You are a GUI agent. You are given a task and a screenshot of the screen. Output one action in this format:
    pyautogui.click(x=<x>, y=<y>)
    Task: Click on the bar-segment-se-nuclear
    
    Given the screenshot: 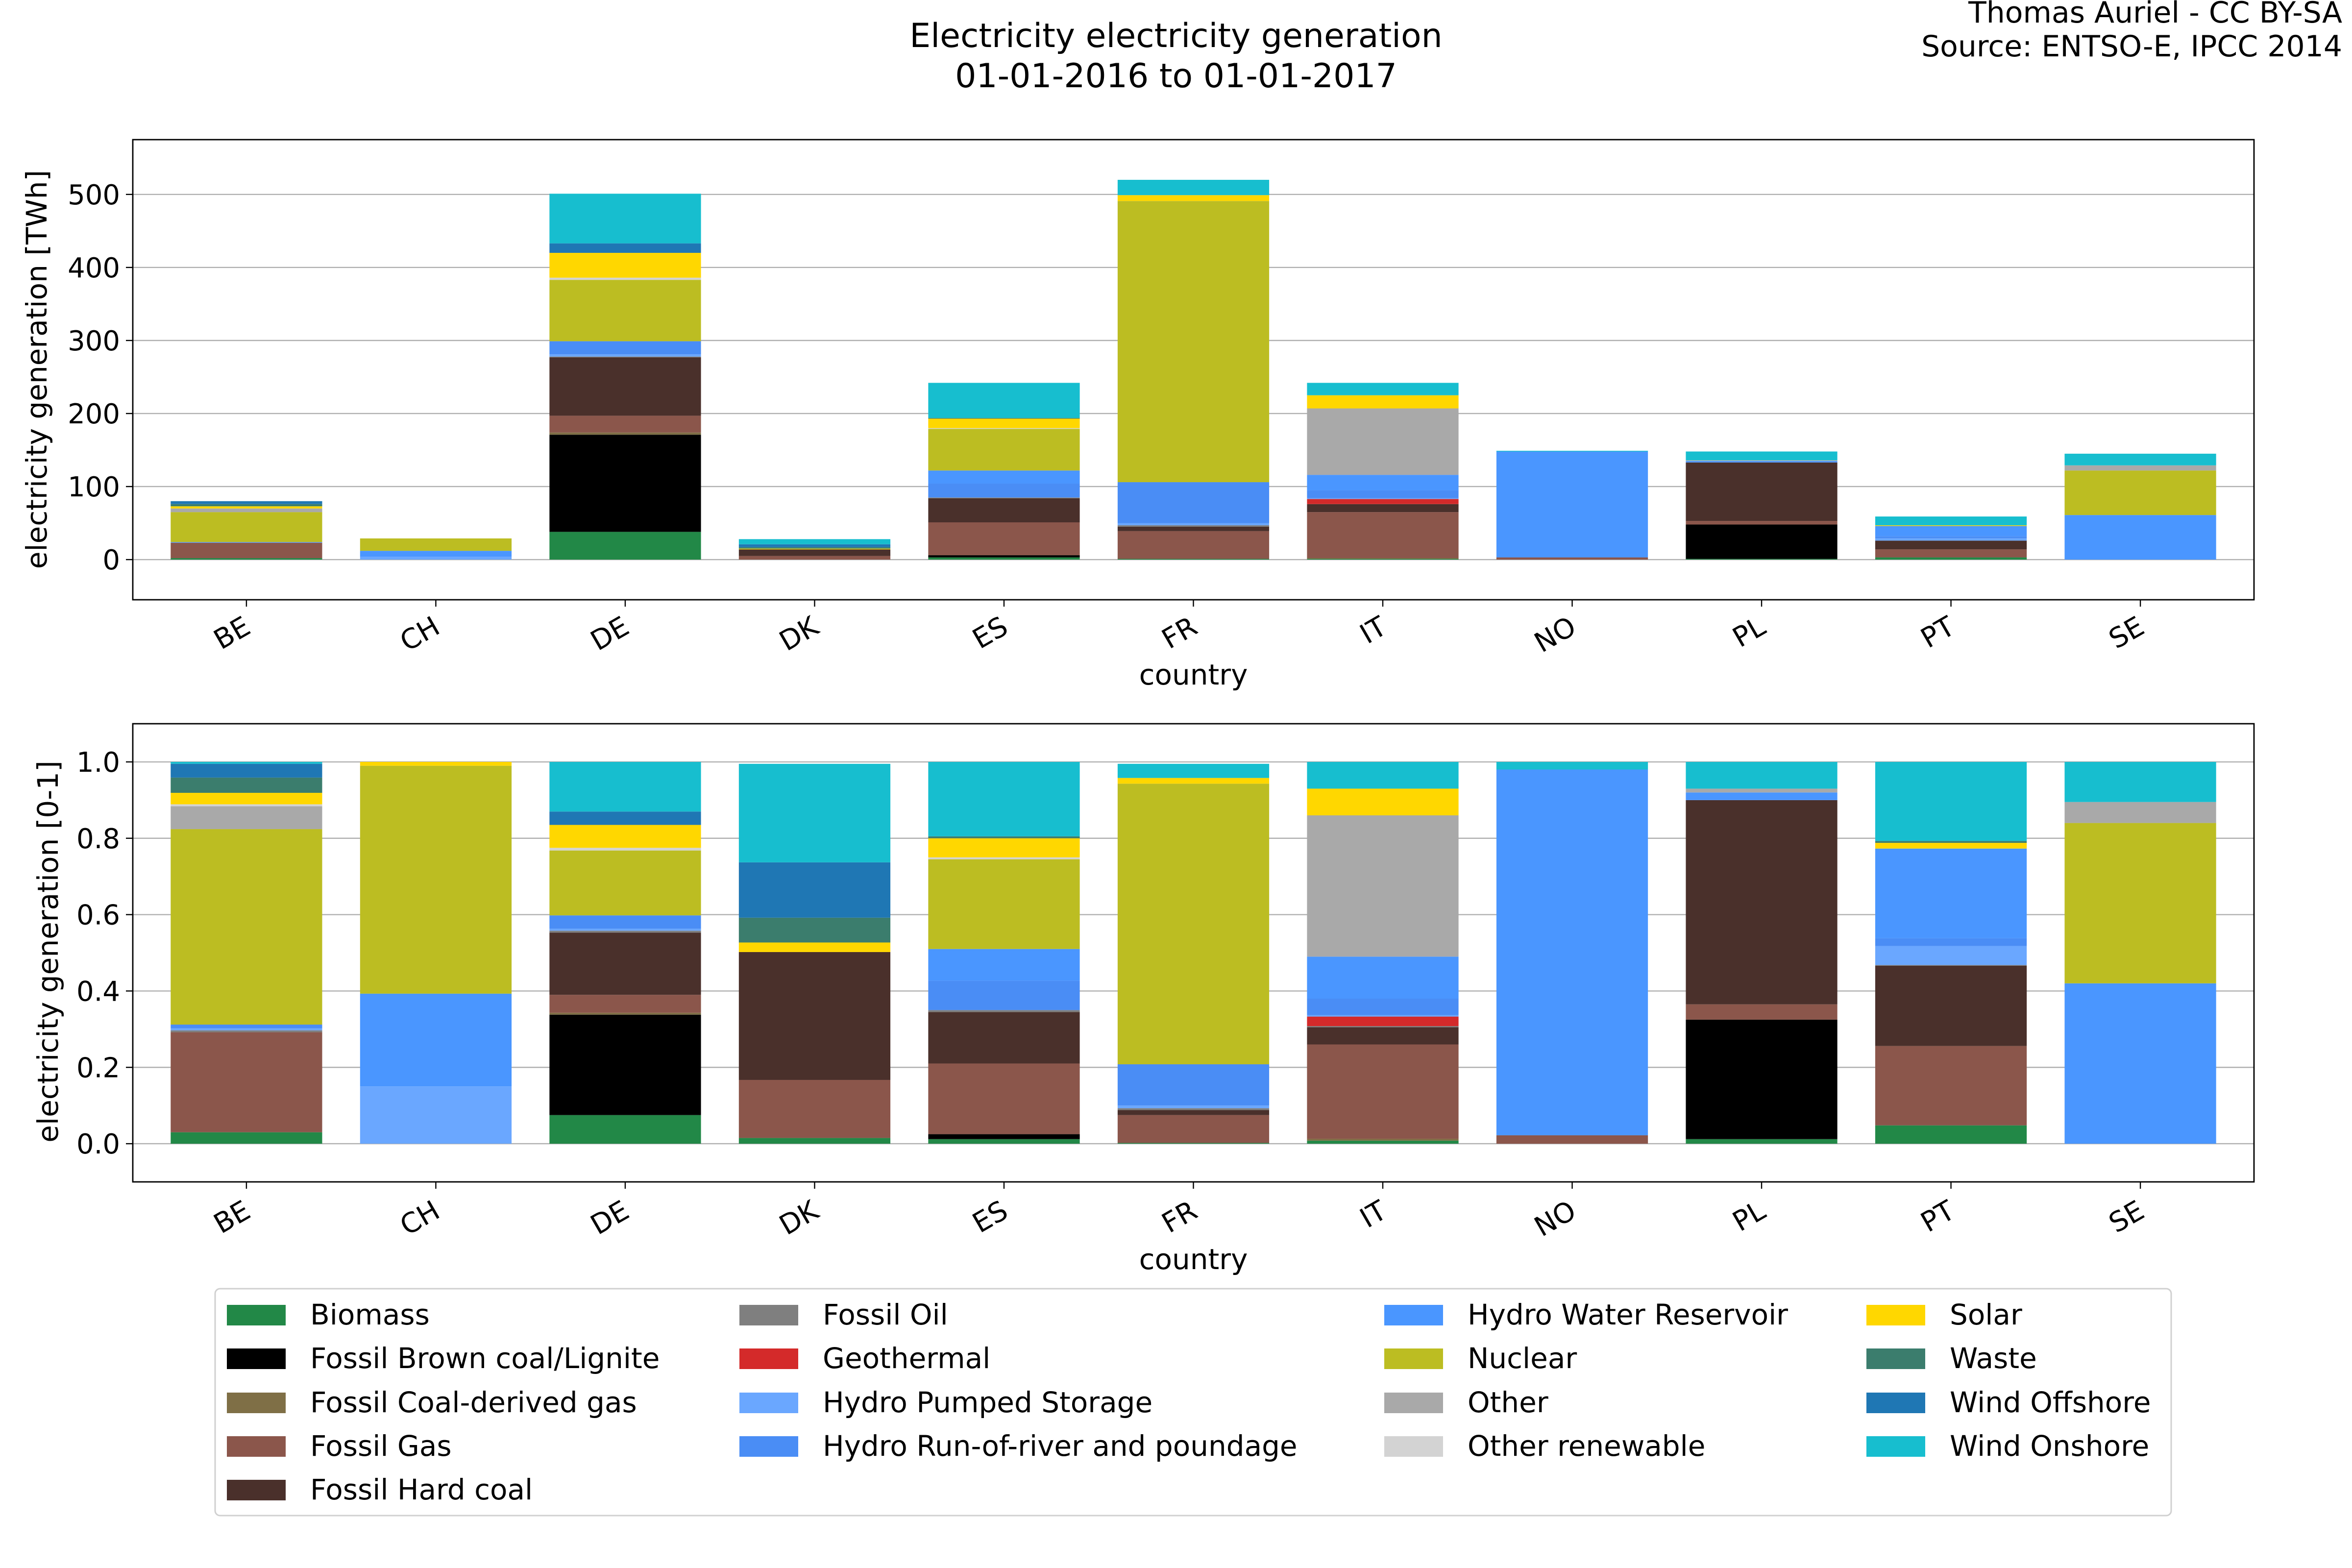 What is the action you would take?
    pyautogui.click(x=2140, y=492)
    